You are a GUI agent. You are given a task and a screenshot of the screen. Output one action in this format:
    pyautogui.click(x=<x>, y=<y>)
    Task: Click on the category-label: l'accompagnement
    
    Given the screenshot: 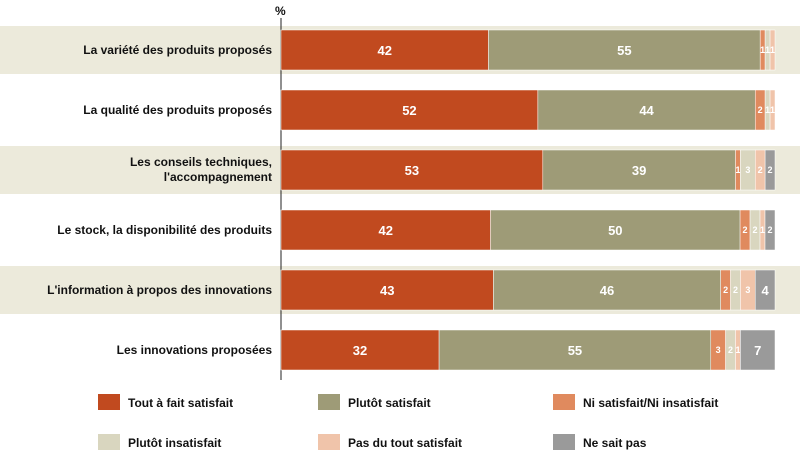 What is the action you would take?
    pyautogui.click(x=218, y=177)
    